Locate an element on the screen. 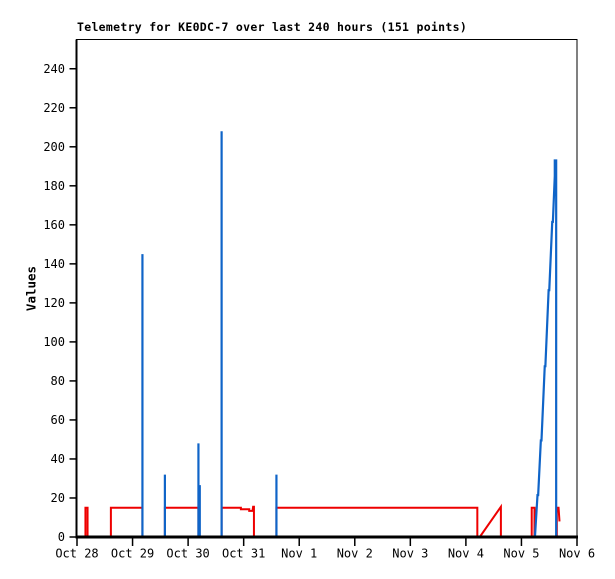  y-tick-label: 140 is located at coordinates (54, 264).